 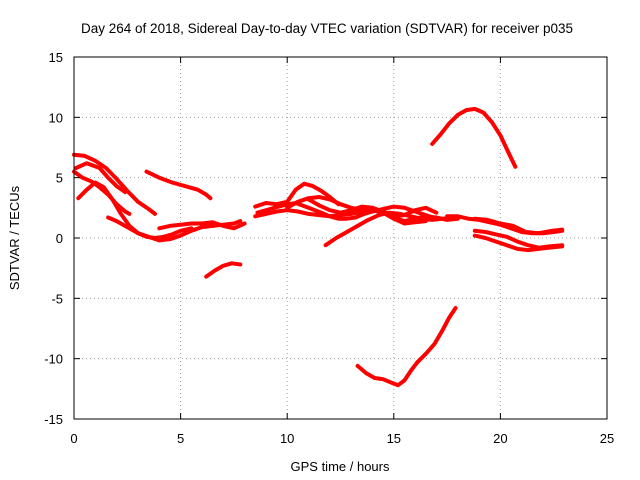 What do you see at coordinates (53, 238) in the screenshot?
I see `y-tick-labels: -15 -10 -5 0 5 10 15` at bounding box center [53, 238].